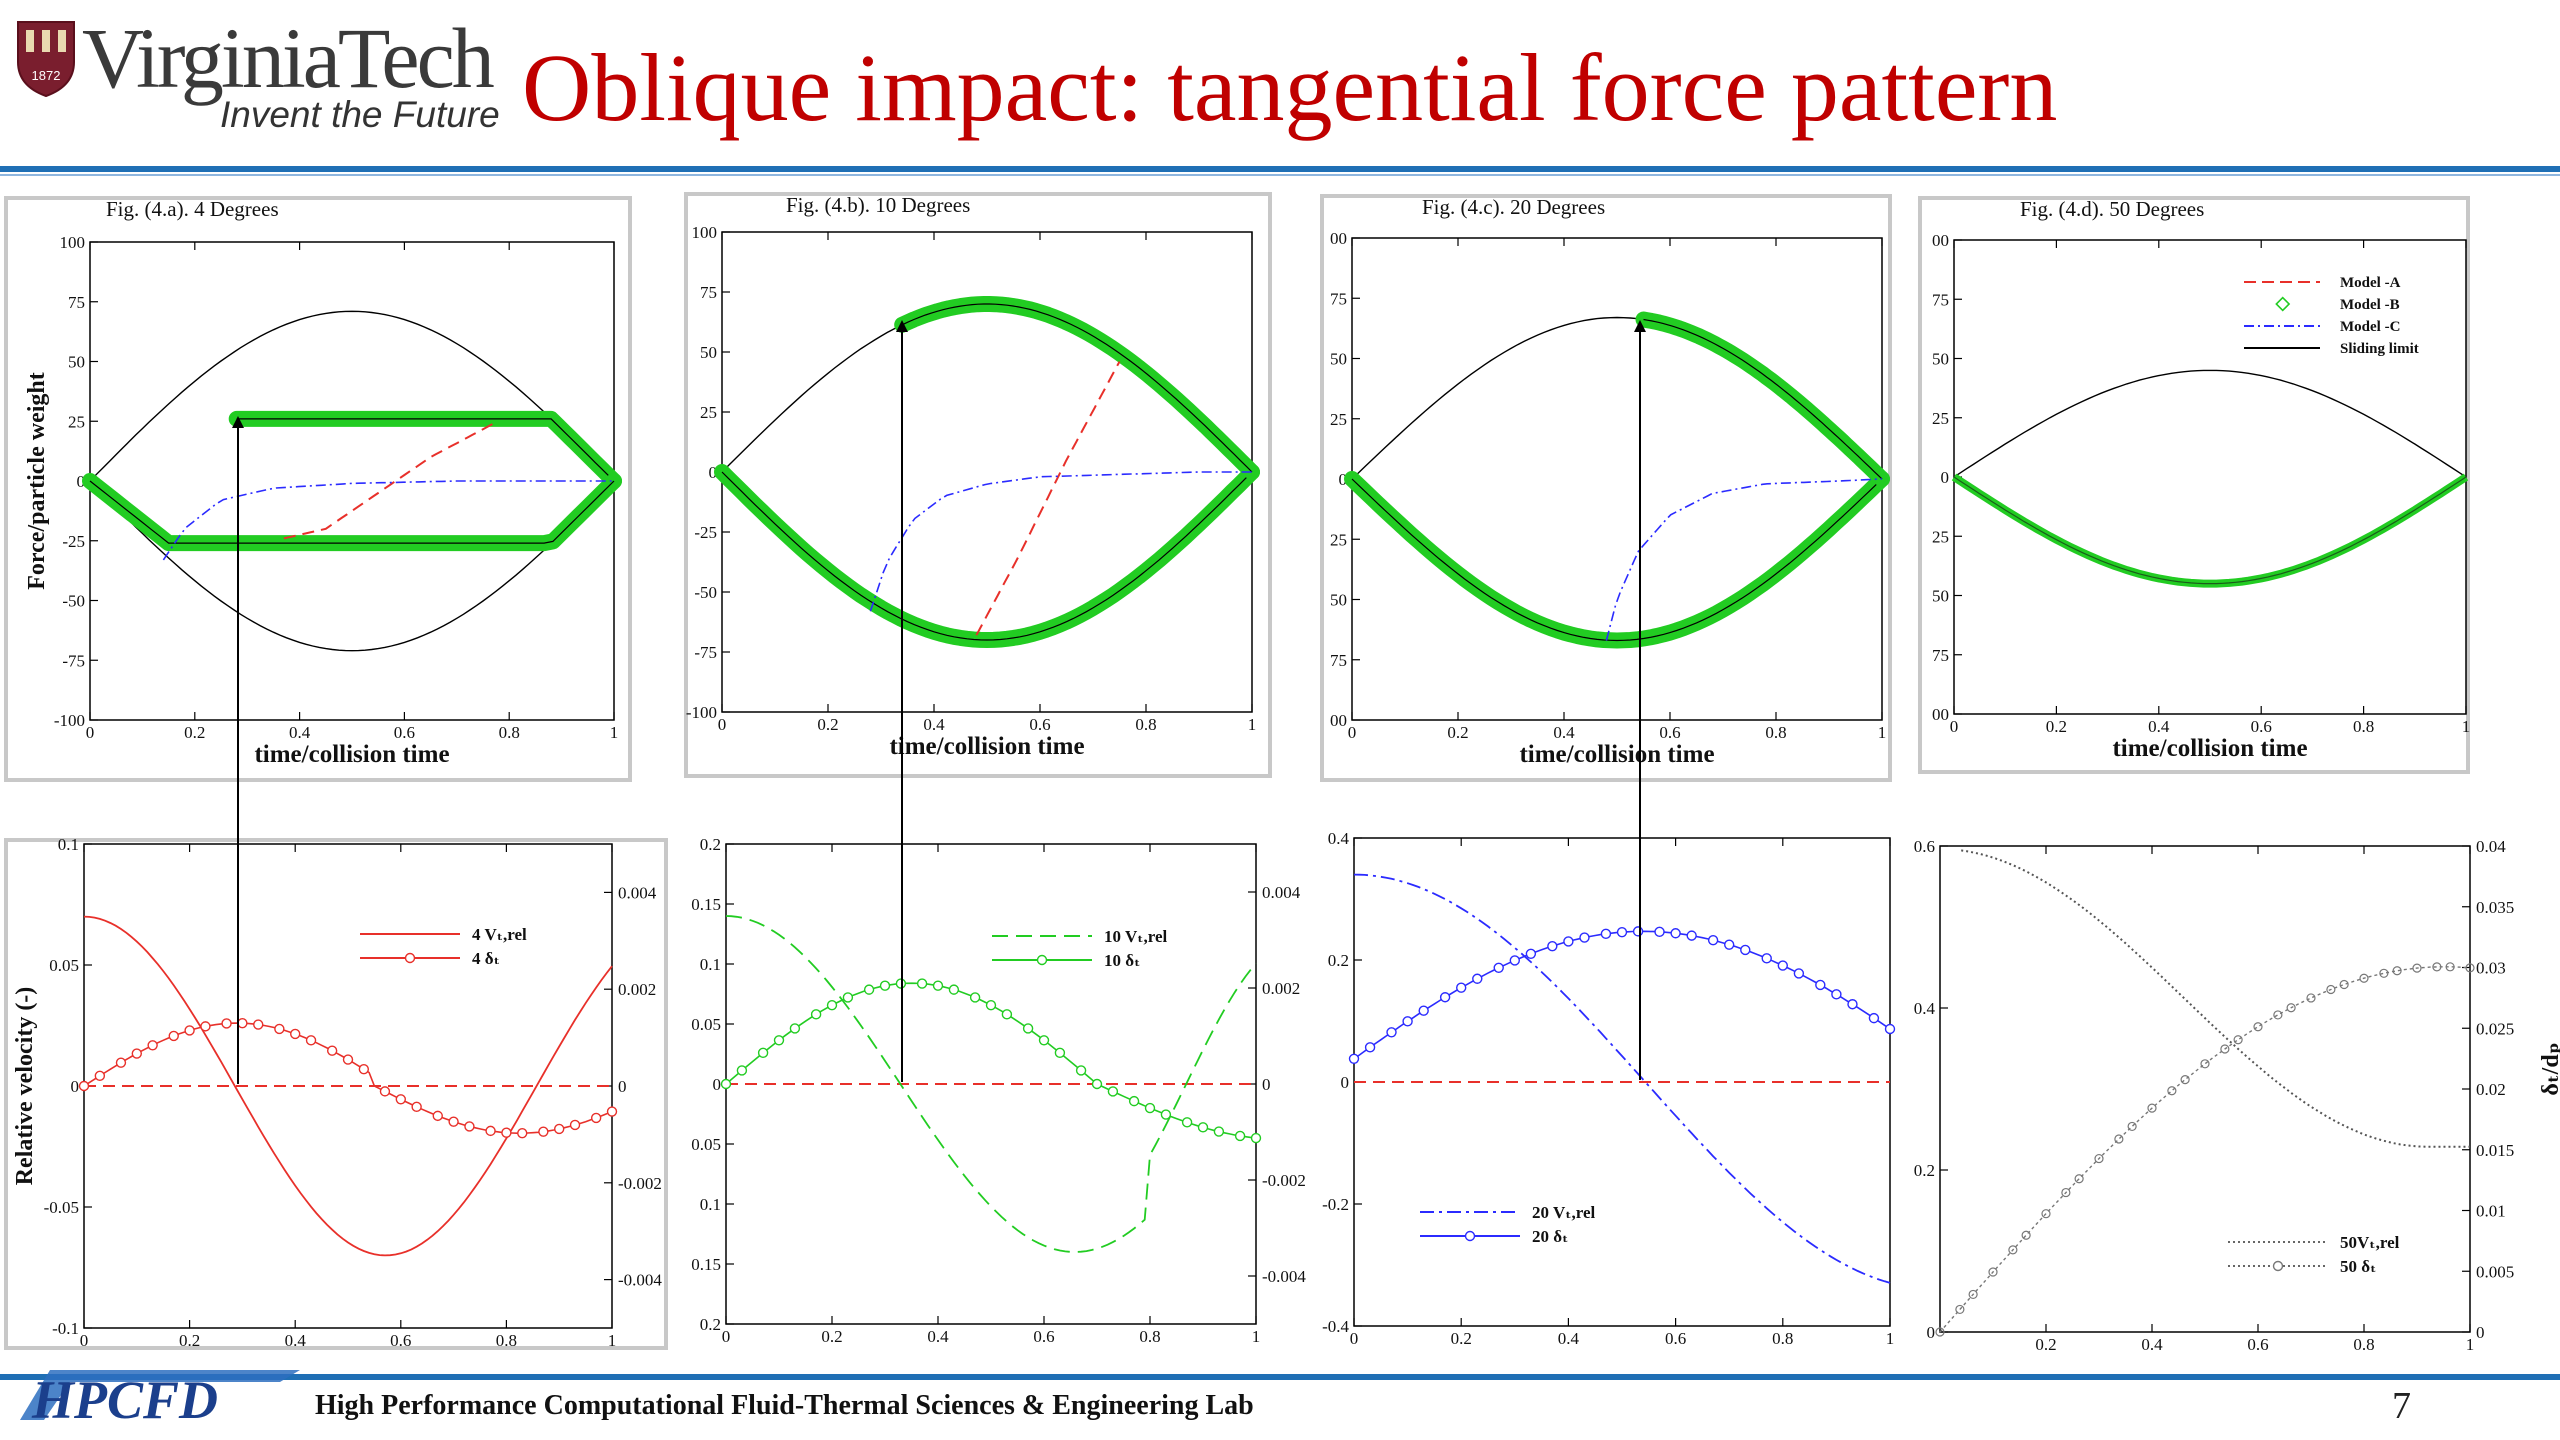 This screenshot has height=1440, width=2560. I want to click on hpcfd-logo-text: HPCFD, so click(124, 1400).